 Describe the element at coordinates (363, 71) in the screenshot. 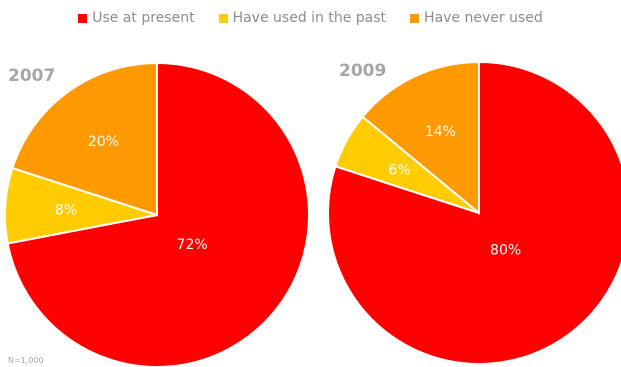

I see `pie-2009-title: 2009` at that location.